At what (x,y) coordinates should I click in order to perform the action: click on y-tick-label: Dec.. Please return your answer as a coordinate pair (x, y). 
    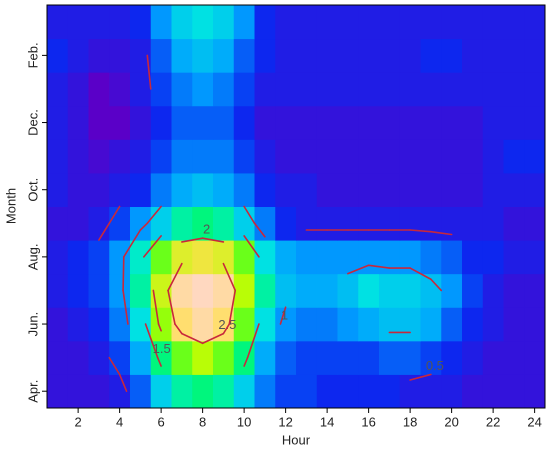
    Looking at the image, I should click on (32, 122).